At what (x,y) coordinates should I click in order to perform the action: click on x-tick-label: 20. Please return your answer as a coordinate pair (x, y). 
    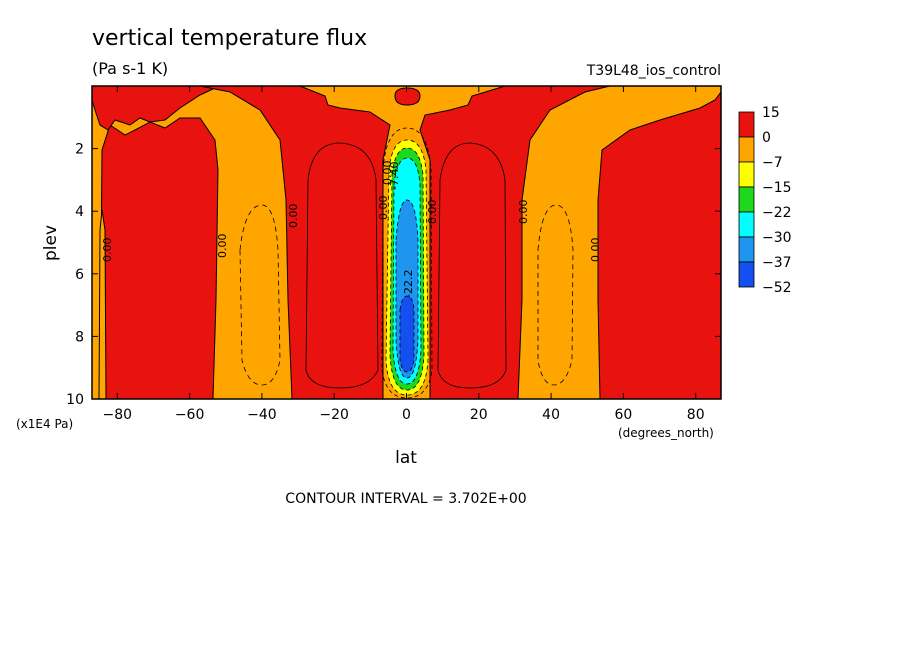
    Looking at the image, I should click on (479, 415).